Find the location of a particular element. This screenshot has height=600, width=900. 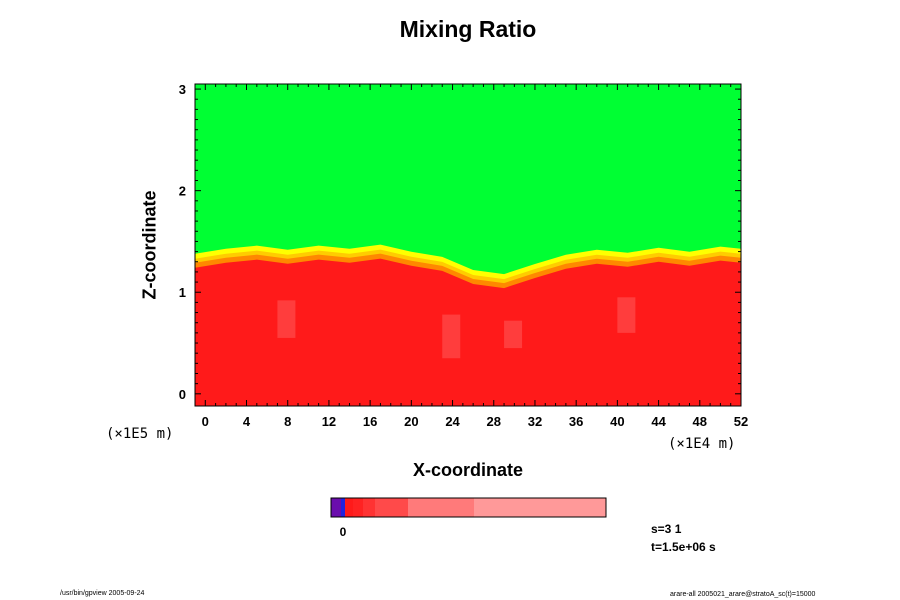

x-tick-label: 28 is located at coordinates (494, 421).